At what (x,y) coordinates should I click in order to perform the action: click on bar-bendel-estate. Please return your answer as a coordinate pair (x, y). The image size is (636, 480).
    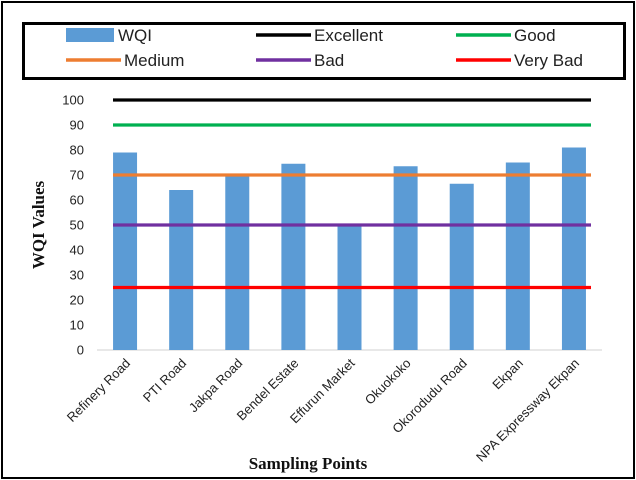
    Looking at the image, I should click on (293, 256).